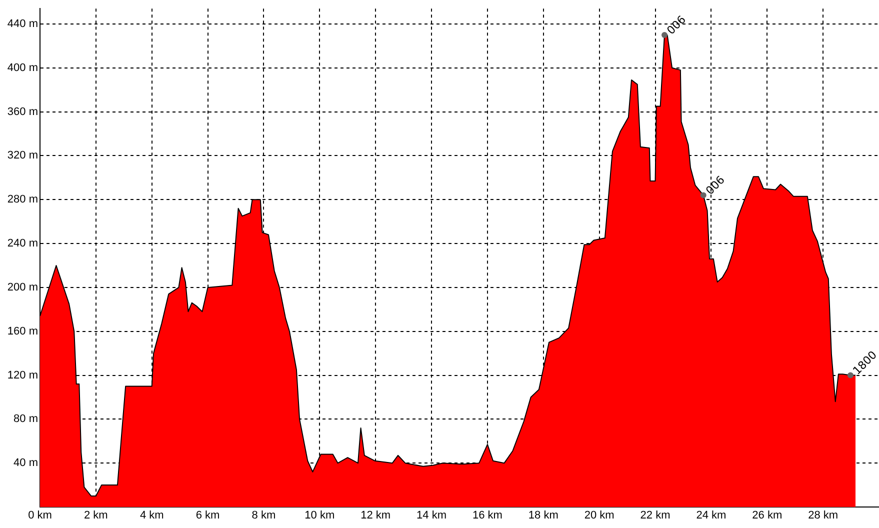 The height and width of the screenshot is (528, 879). Describe the element at coordinates (22, 331) in the screenshot. I see `y-tick-label: 160 m` at that location.